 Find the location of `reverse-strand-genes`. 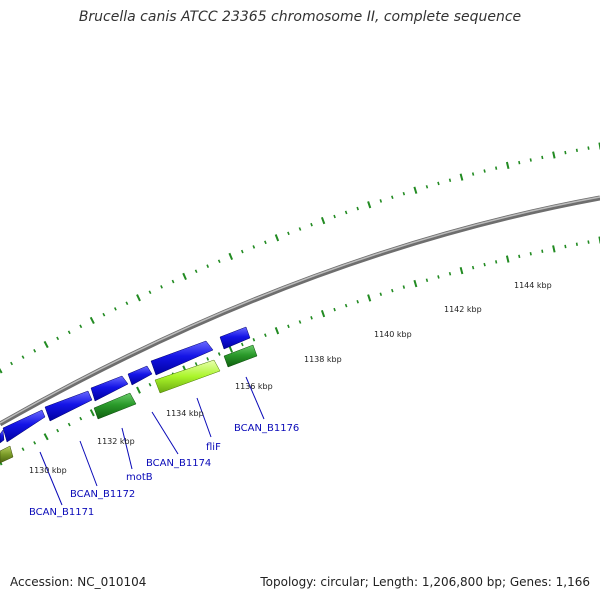

reverse-strand-genes is located at coordinates (129, 404).